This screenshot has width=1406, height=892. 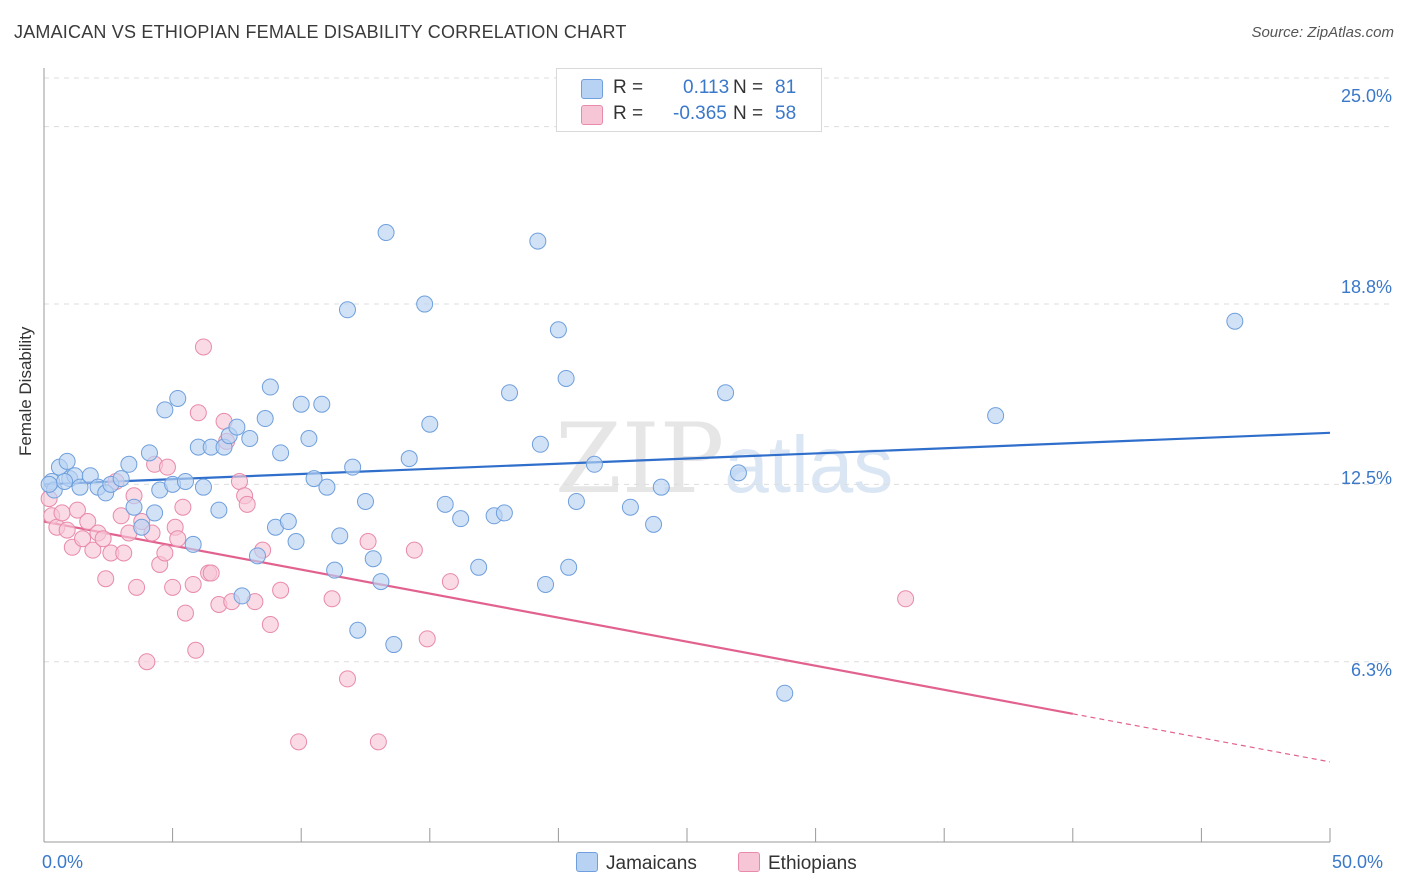 I want to click on legend-label-ethiopians: Ethiopians, so click(x=812, y=863).